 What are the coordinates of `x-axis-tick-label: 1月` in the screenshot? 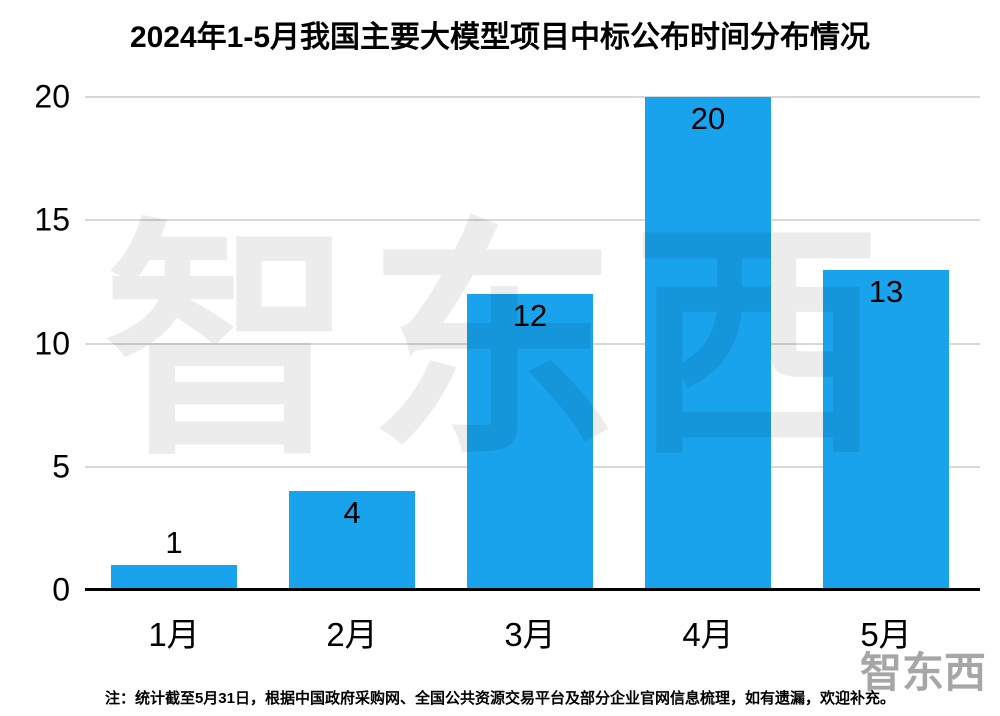 It's located at (174, 634).